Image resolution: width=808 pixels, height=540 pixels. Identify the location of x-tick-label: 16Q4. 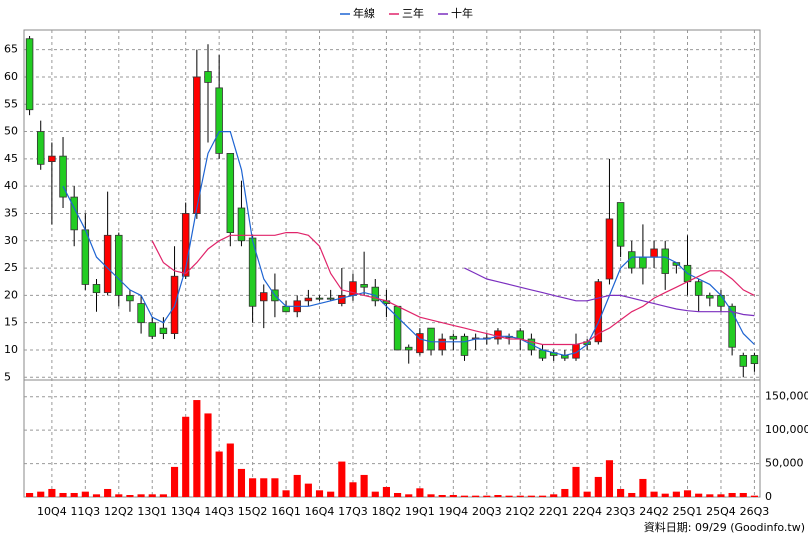
(320, 511).